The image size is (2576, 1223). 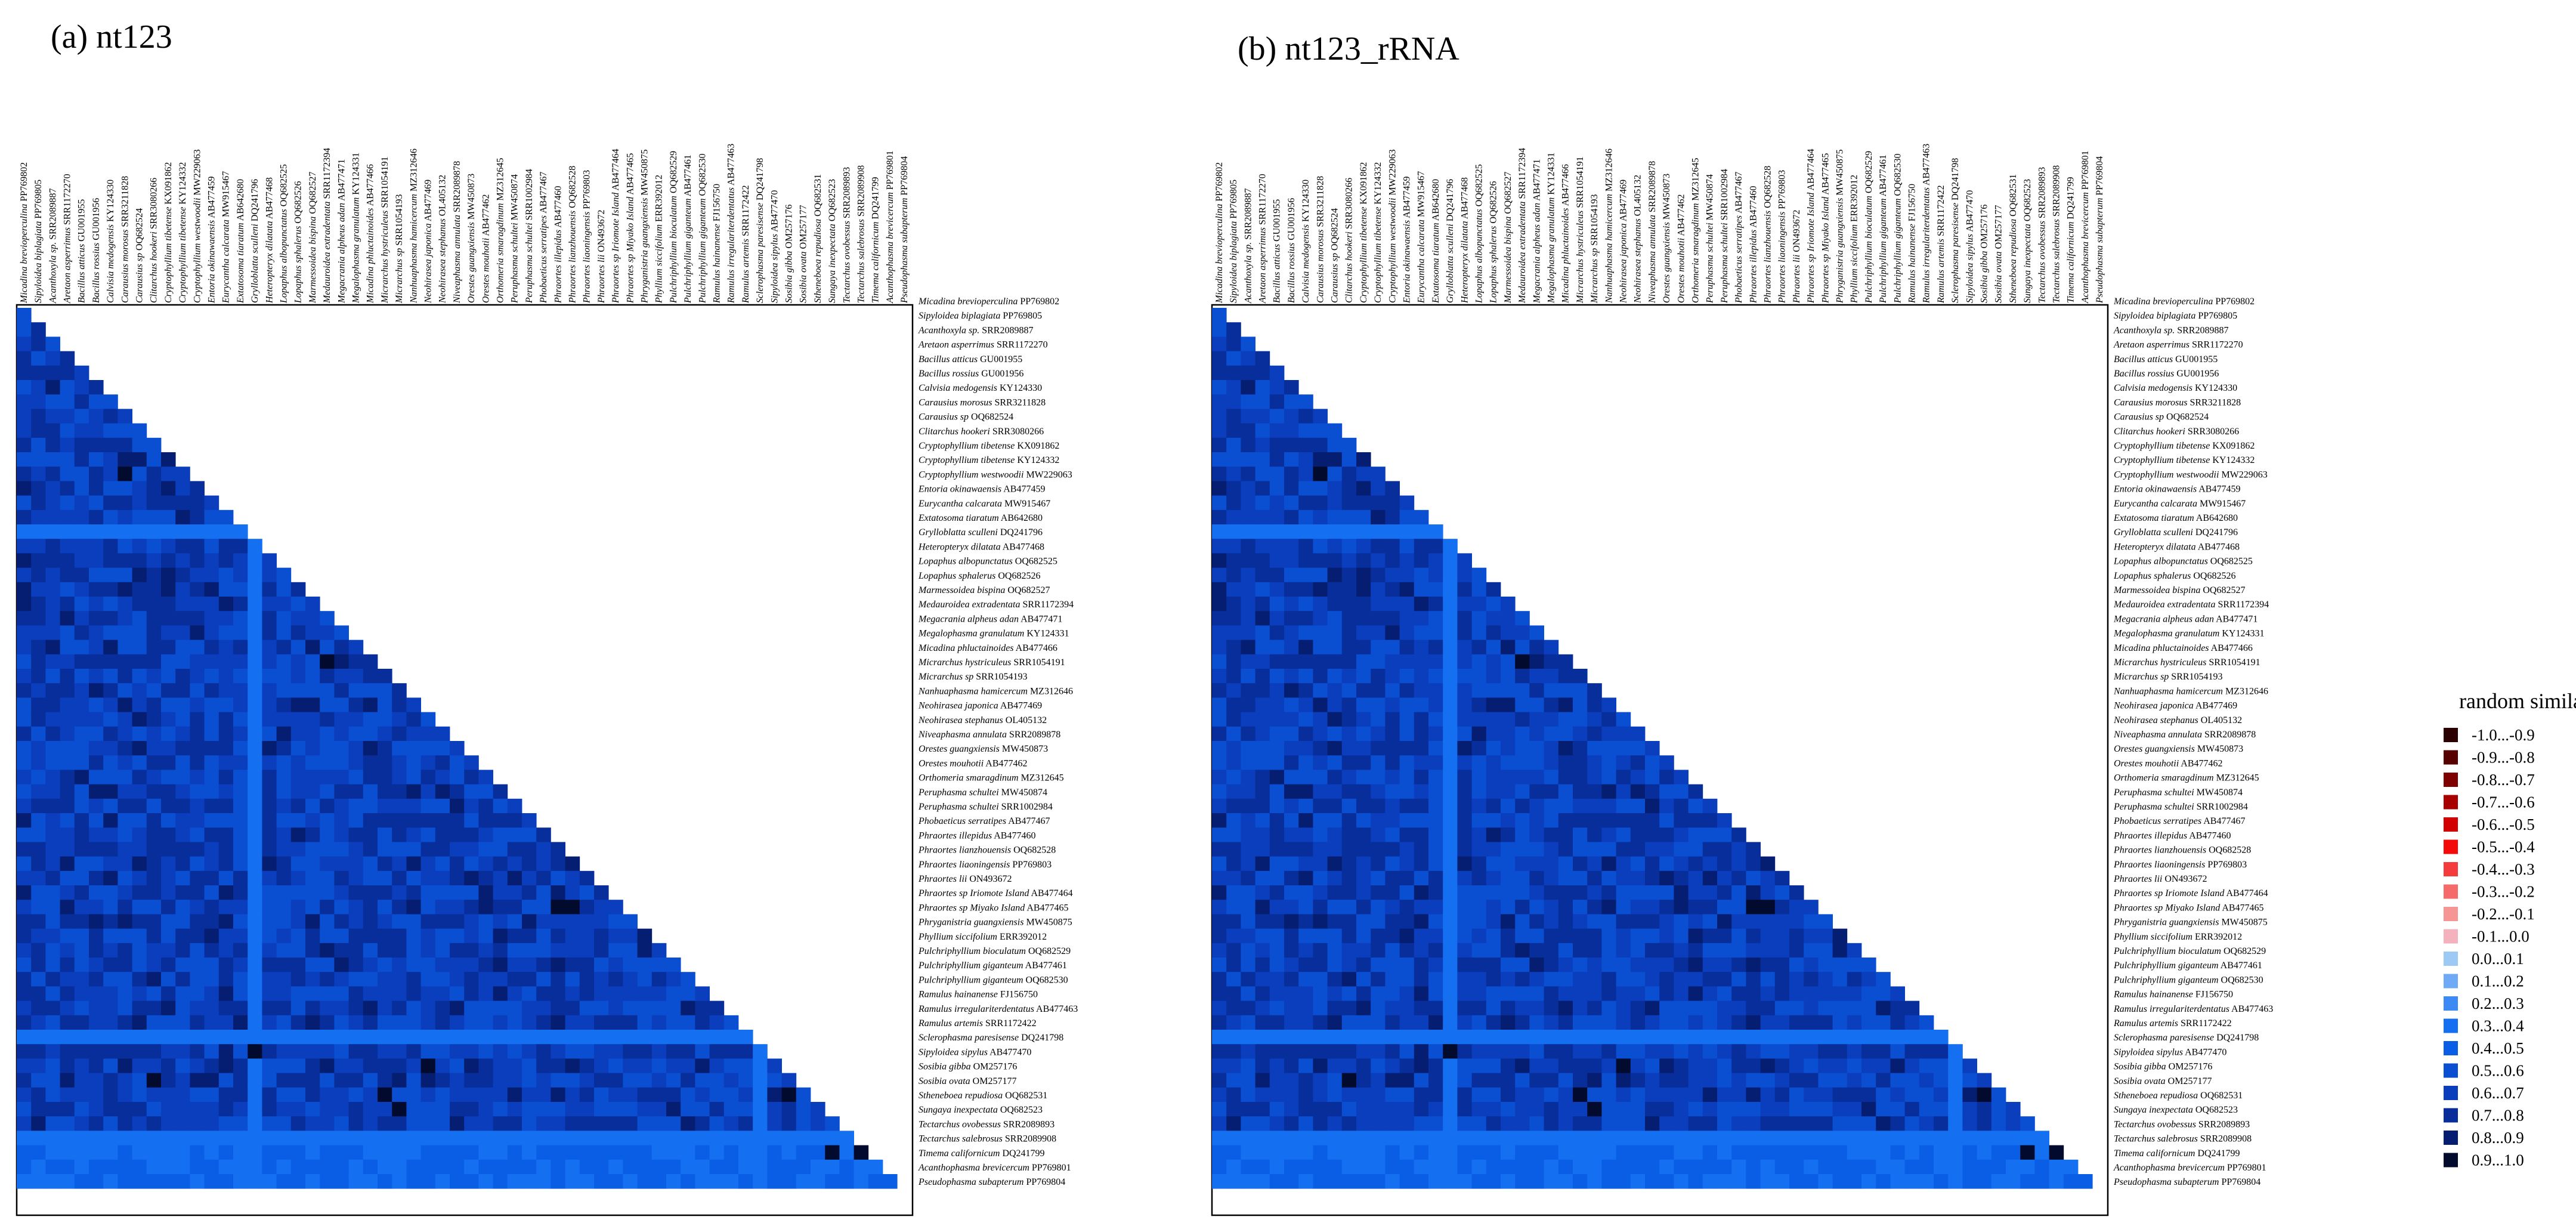 What do you see at coordinates (1883, 229) in the screenshot?
I see `column-label: Pulchriphyllium giganteum AB477461` at bounding box center [1883, 229].